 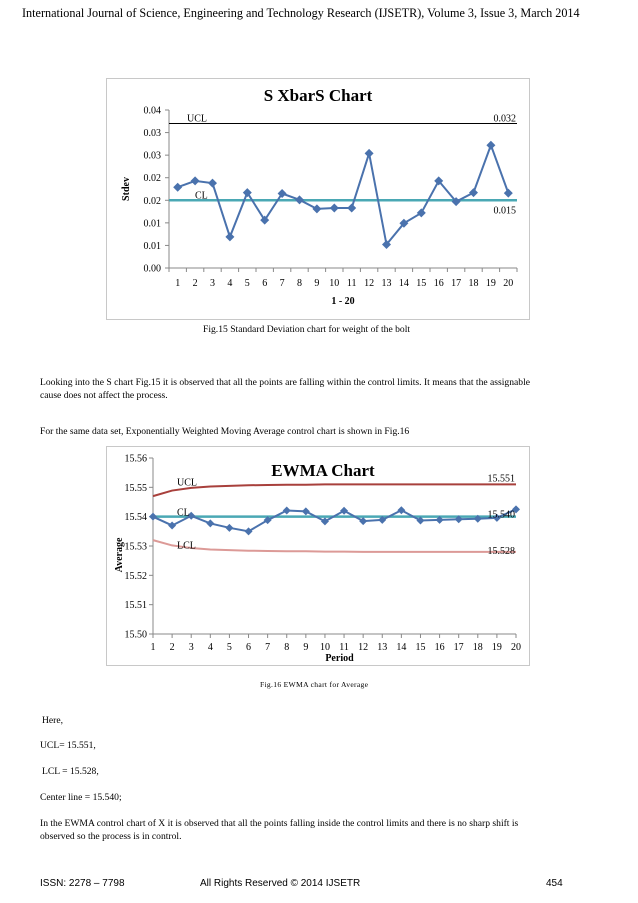 I want to click on center-line-text: Center line = 15.540;, so click(x=81, y=797).